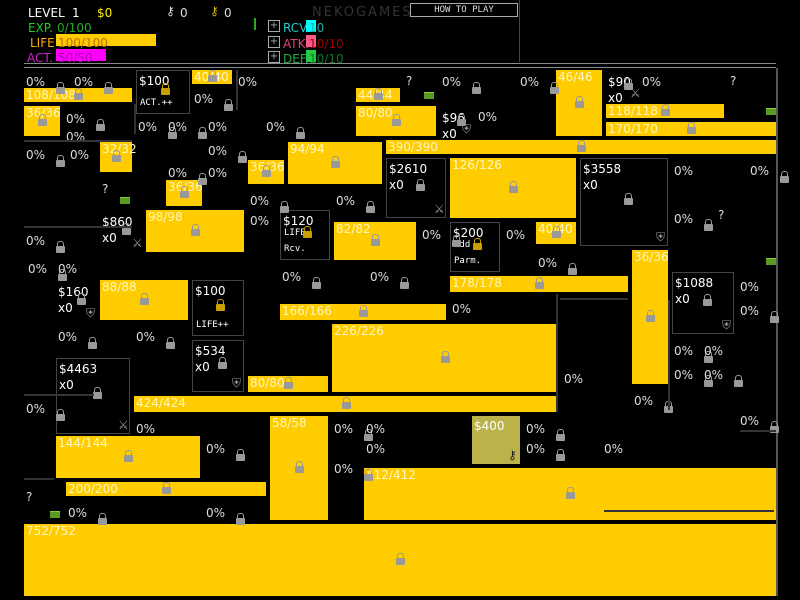 The image size is (800, 600). What do you see at coordinates (218, 308) in the screenshot?
I see `shop-item: $100 LIFE++` at bounding box center [218, 308].